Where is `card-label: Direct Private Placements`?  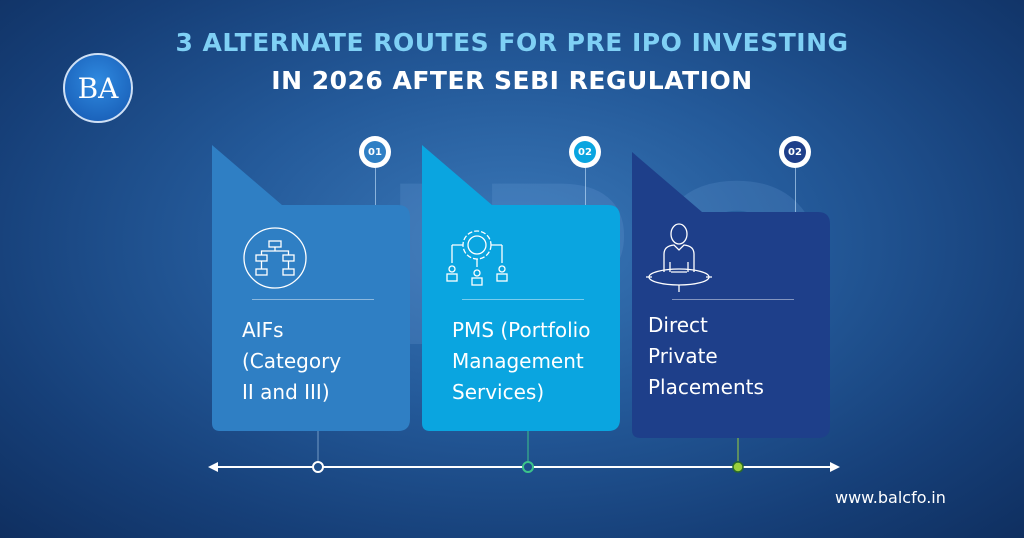 card-label: Direct Private Placements is located at coordinates (706, 356).